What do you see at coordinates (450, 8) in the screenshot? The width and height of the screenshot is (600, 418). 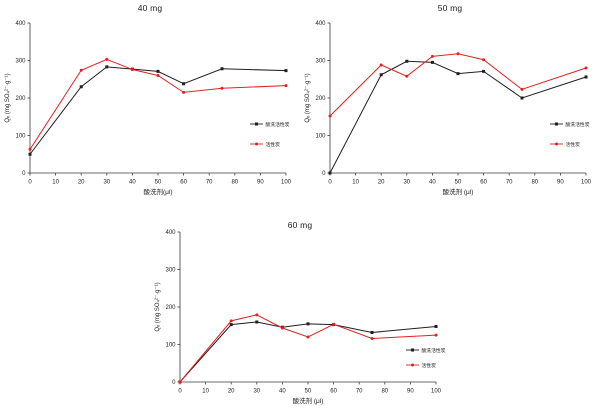 I see `chart-title-50mg: 50 mg` at bounding box center [450, 8].